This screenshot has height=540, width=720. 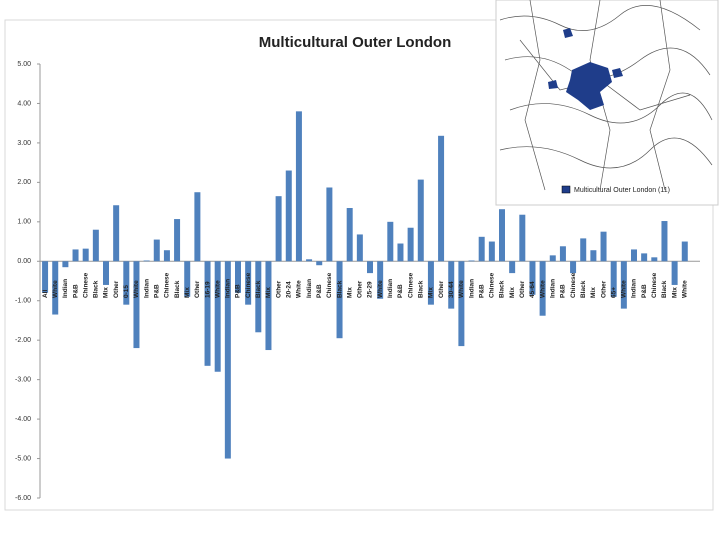 I want to click on y-tick-label: 1.00, so click(x=24, y=222).